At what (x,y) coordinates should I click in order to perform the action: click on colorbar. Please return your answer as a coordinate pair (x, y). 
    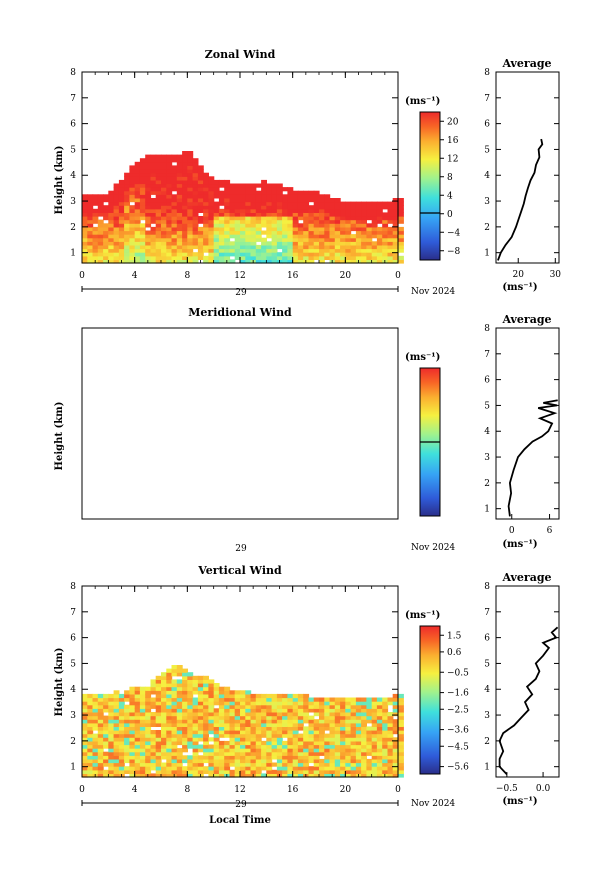
    Looking at the image, I should click on (430, 186).